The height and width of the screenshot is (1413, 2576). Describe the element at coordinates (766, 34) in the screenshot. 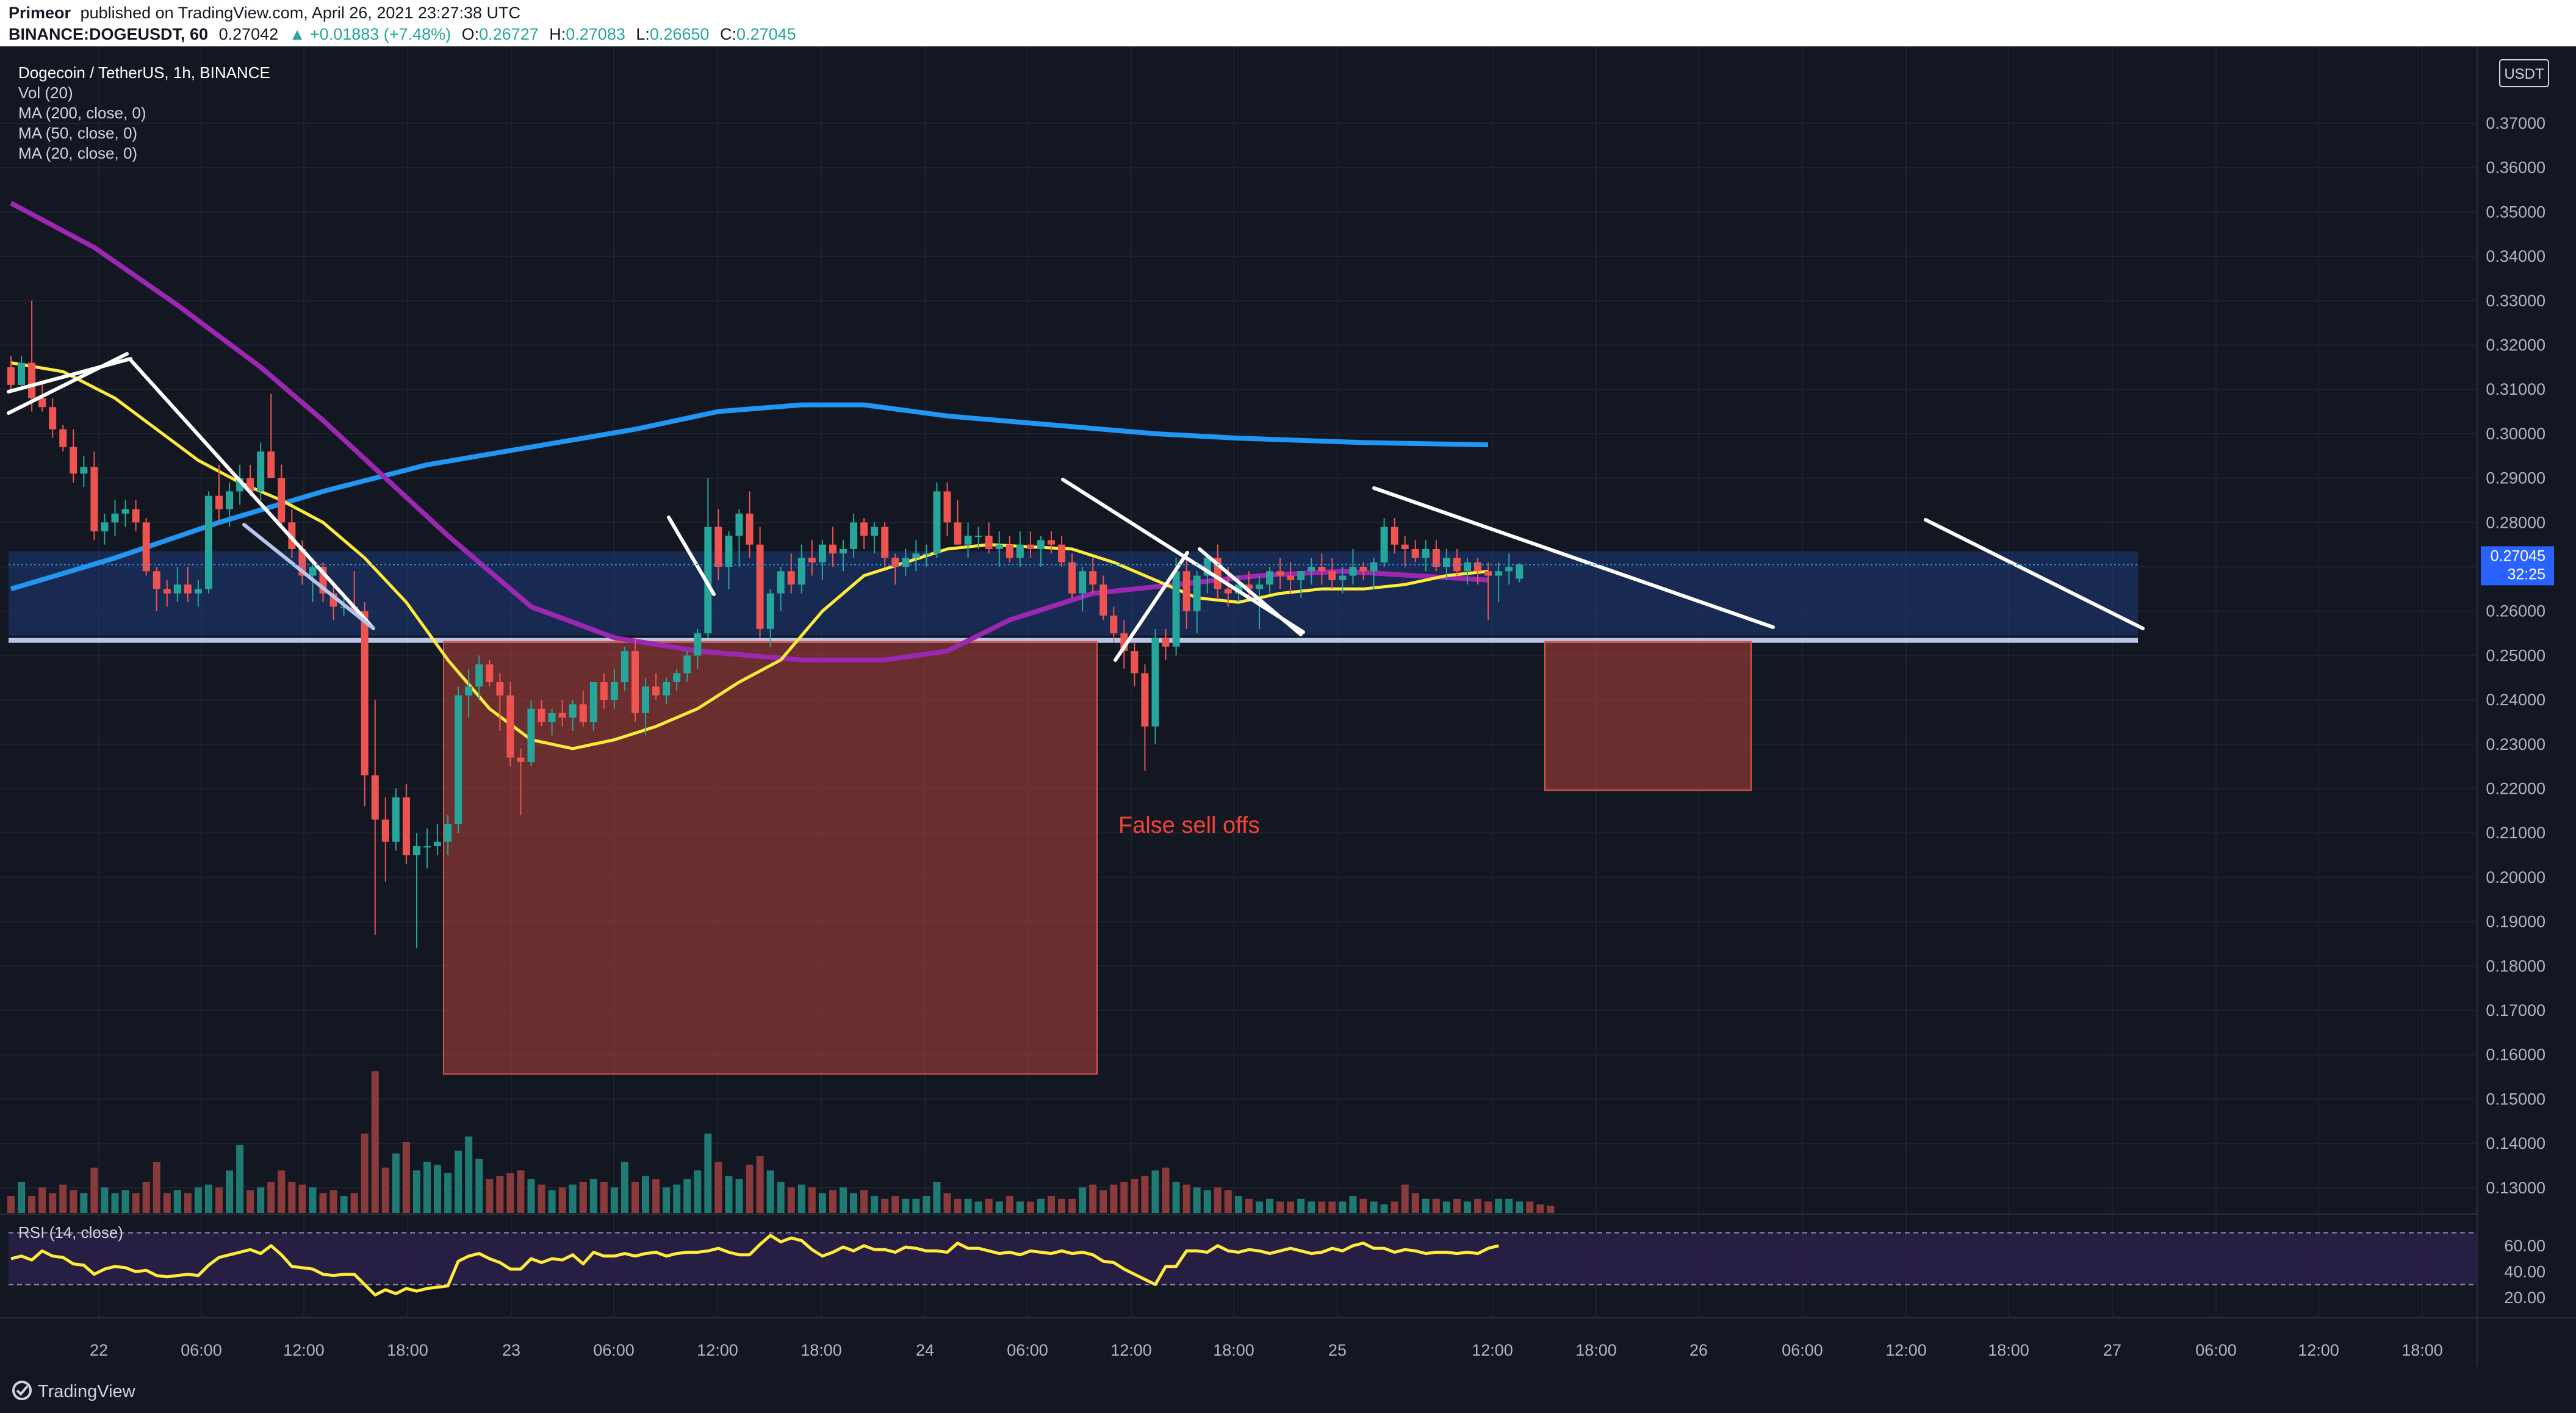

I see `close-value: 0.27045` at that location.